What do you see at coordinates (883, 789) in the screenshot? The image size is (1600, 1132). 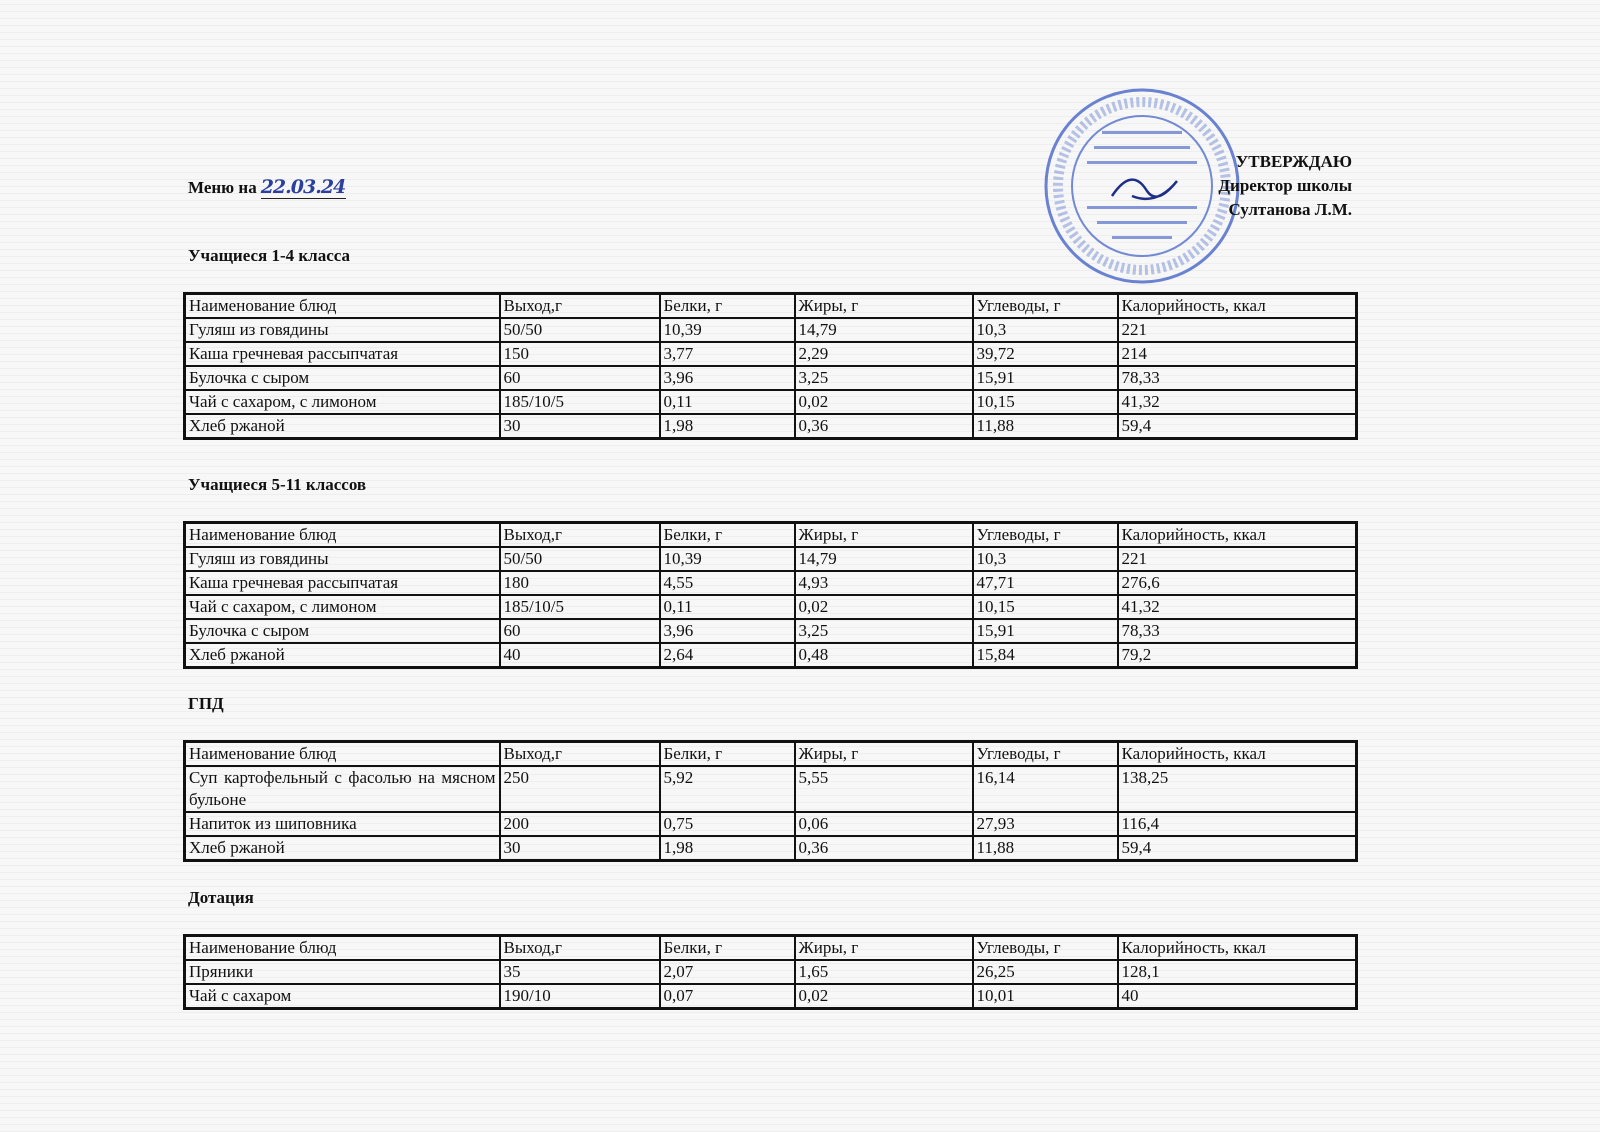 I see `table-cell: 5,55` at bounding box center [883, 789].